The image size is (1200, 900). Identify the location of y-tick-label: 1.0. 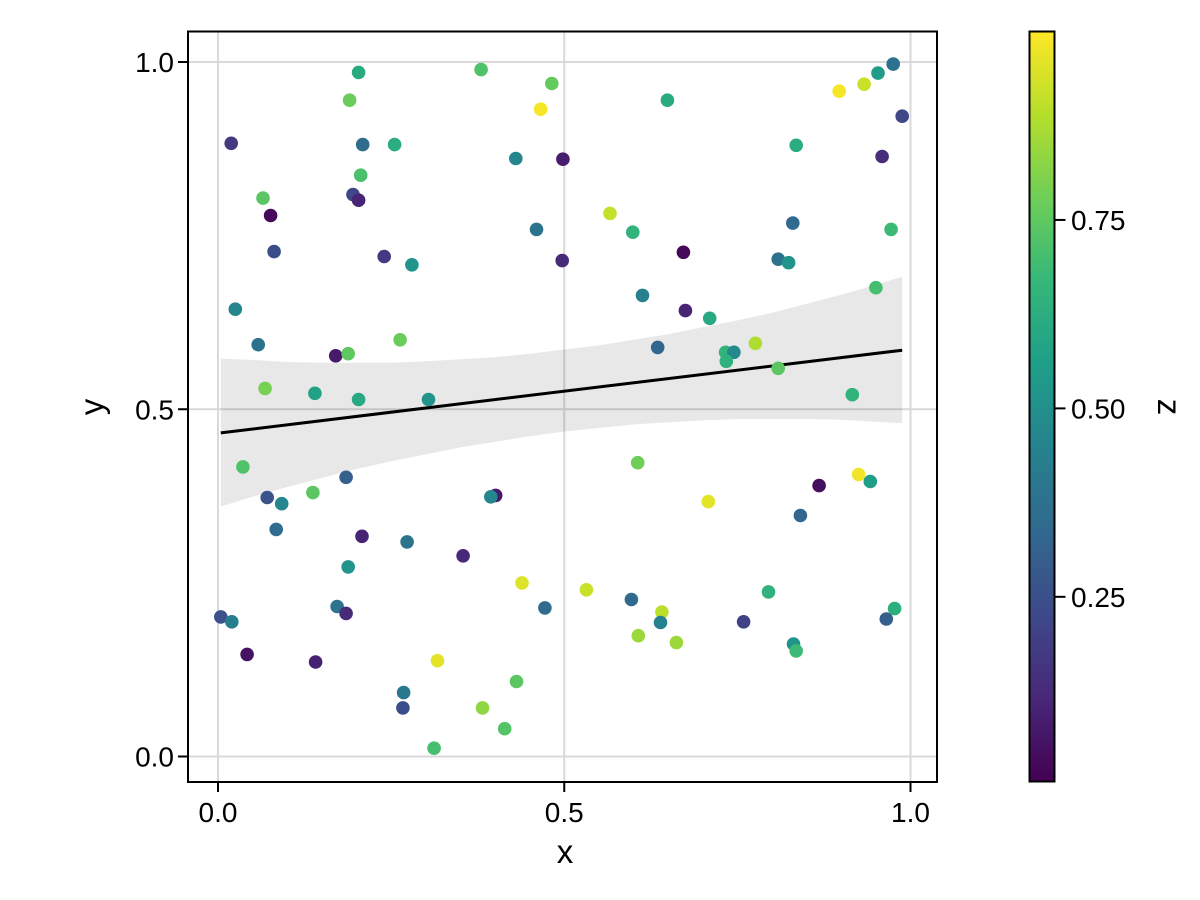
(154, 62).